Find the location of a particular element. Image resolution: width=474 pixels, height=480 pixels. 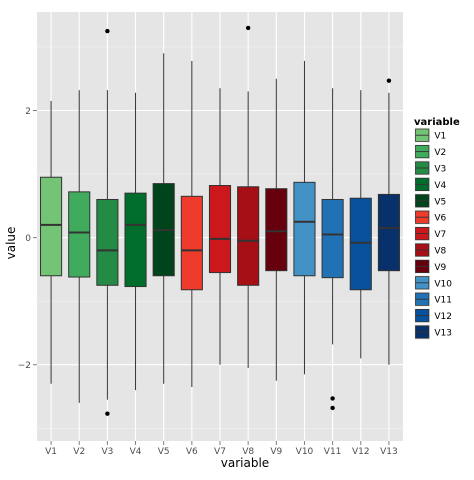

box-V10 is located at coordinates (304, 217).